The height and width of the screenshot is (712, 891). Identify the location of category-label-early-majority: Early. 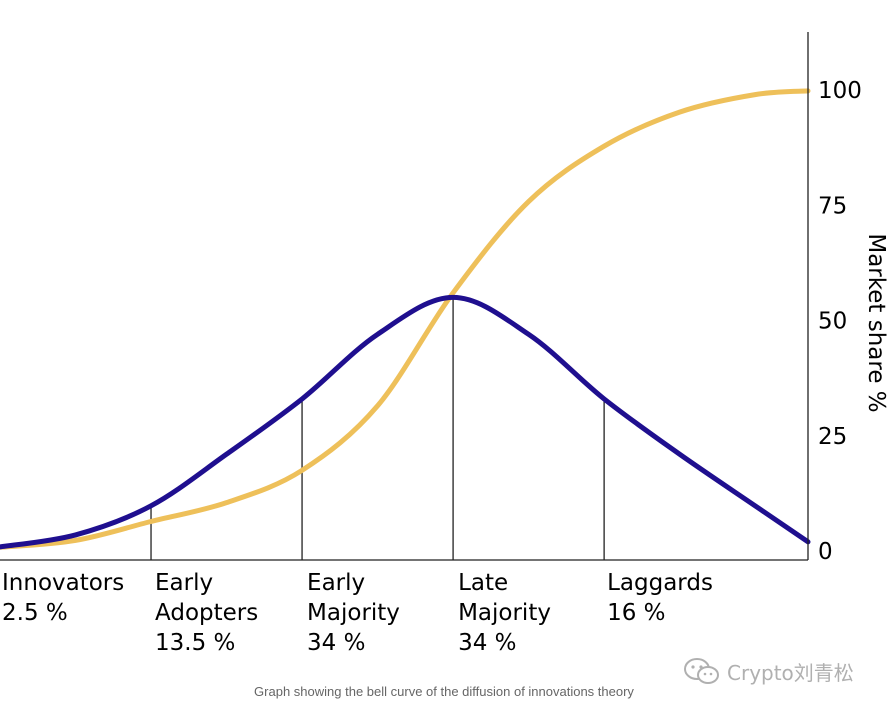
(336, 583).